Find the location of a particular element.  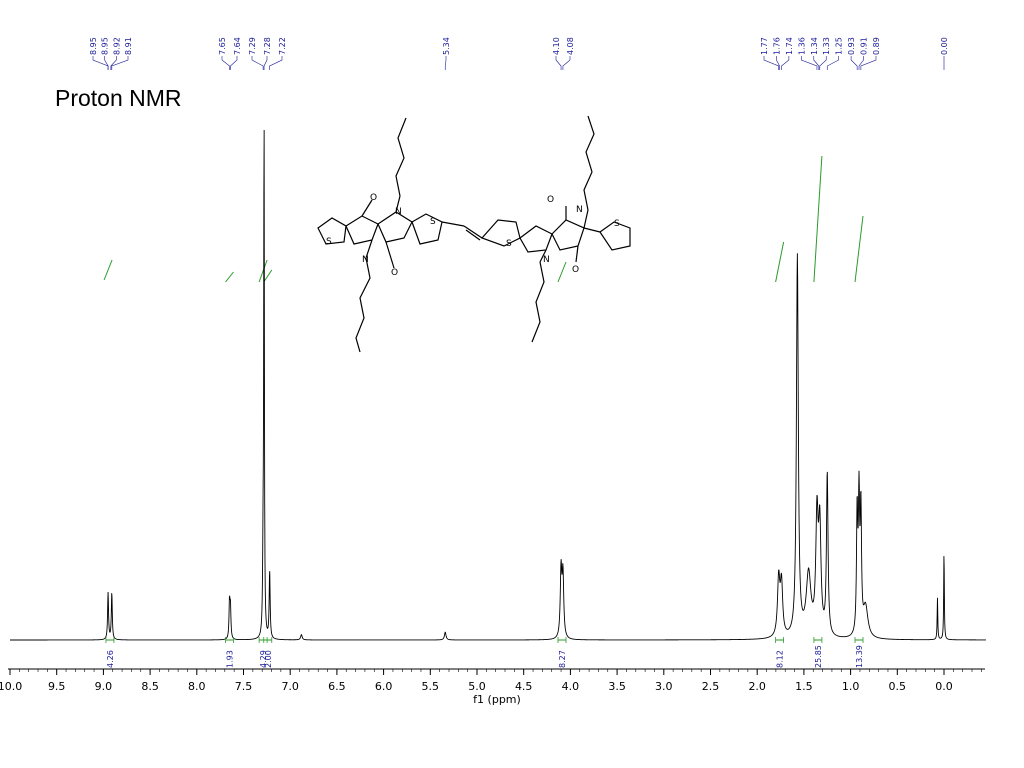

x-tick-label: 5.5 is located at coordinates (431, 686).